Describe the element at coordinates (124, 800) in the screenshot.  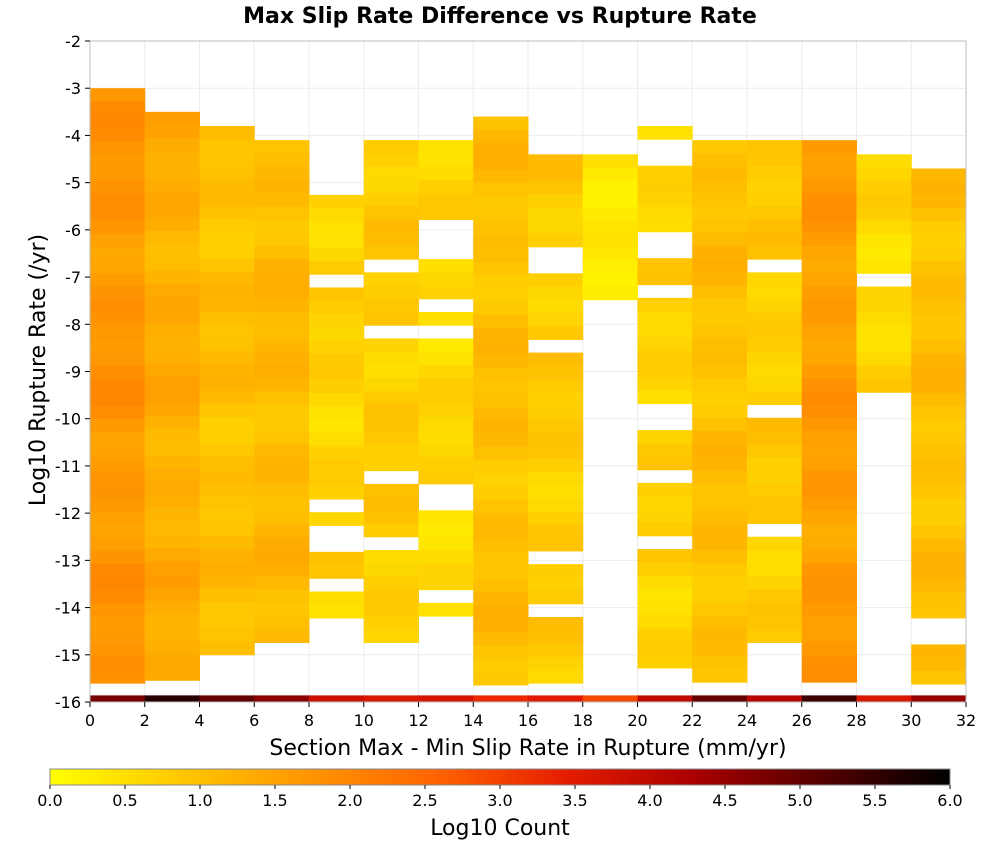
I see `colorbar-tick-label: 0.5` at that location.